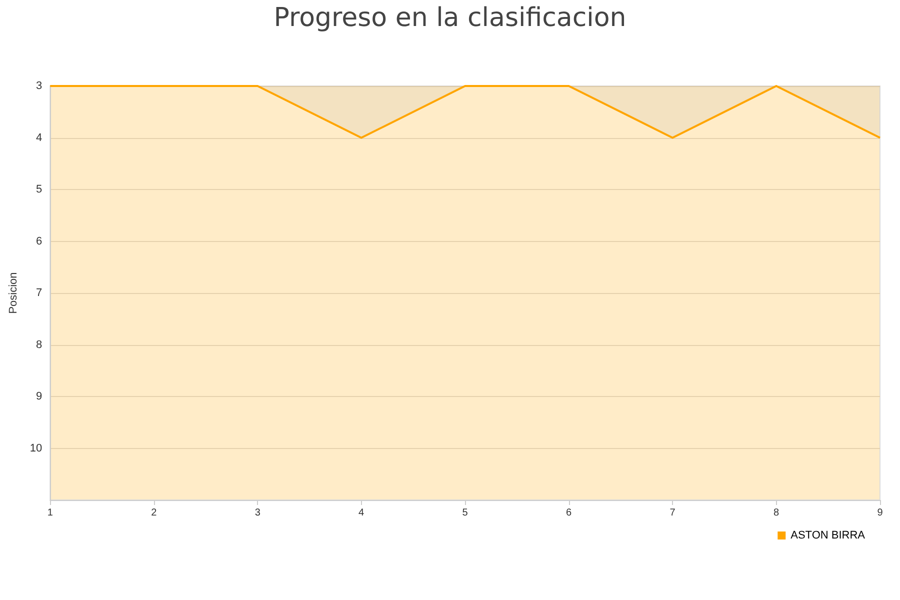 The height and width of the screenshot is (600, 900). What do you see at coordinates (50, 513) in the screenshot?
I see `x-tick-label: 1` at bounding box center [50, 513].